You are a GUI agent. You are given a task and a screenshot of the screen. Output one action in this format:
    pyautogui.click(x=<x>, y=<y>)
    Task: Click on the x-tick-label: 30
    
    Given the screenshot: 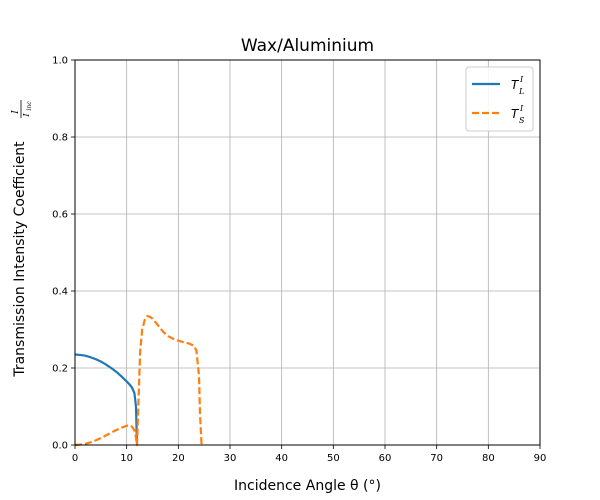 What is the action you would take?
    pyautogui.click(x=230, y=458)
    